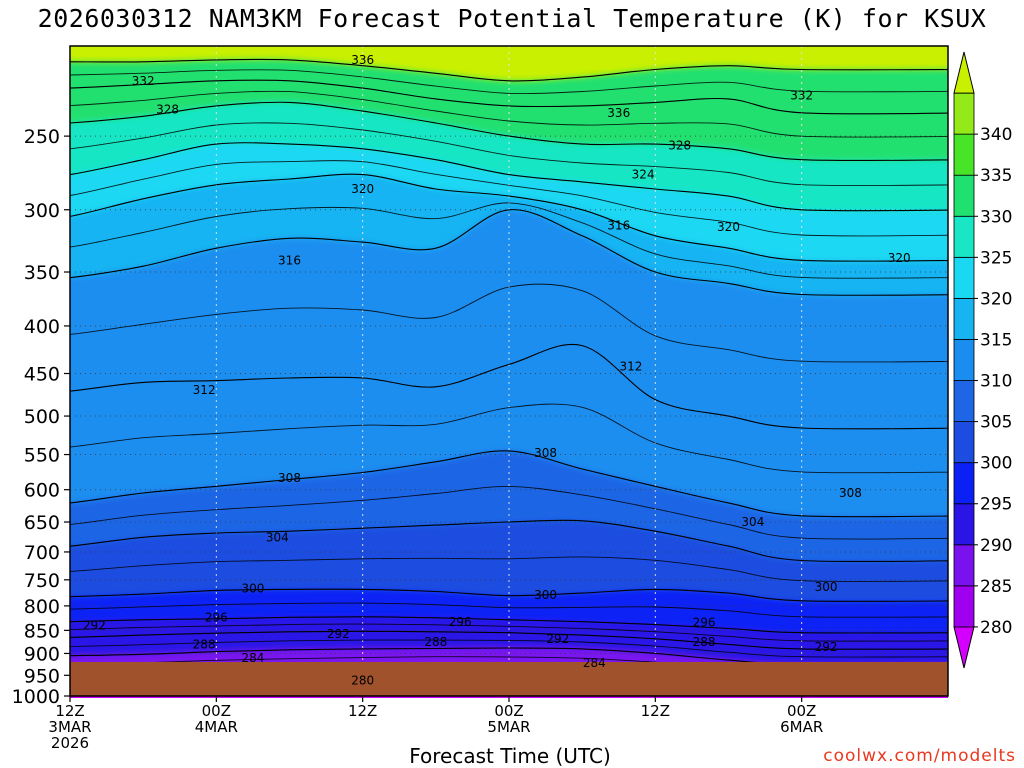 This screenshot has height=768, width=1024. I want to click on x-tick-label: 5MAR, so click(508, 727).